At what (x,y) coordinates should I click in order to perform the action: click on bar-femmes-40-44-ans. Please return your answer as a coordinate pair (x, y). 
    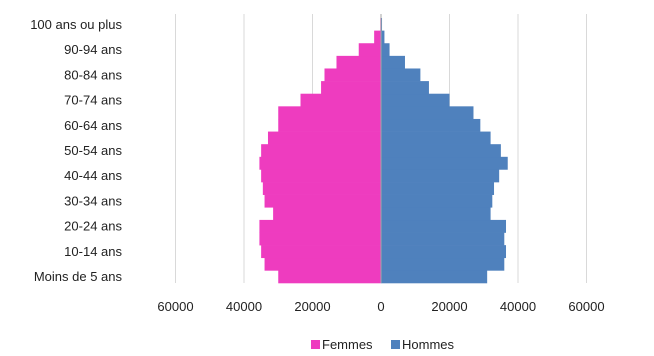
    Looking at the image, I should click on (321, 176).